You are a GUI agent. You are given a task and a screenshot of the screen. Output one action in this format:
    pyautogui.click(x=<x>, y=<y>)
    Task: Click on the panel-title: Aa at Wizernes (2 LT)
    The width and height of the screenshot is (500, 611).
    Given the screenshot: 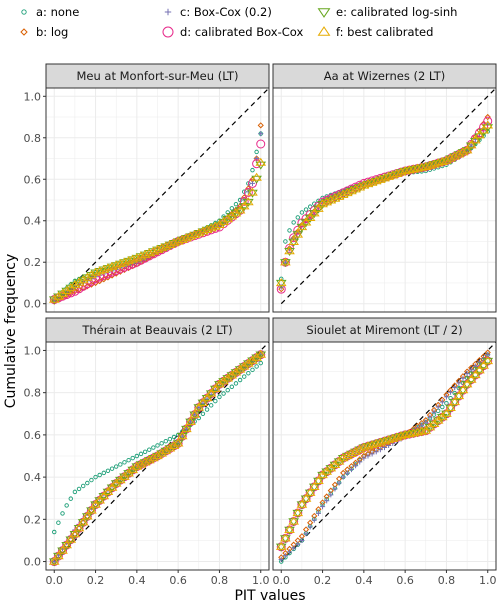 What is the action you would take?
    pyautogui.click(x=385, y=76)
    